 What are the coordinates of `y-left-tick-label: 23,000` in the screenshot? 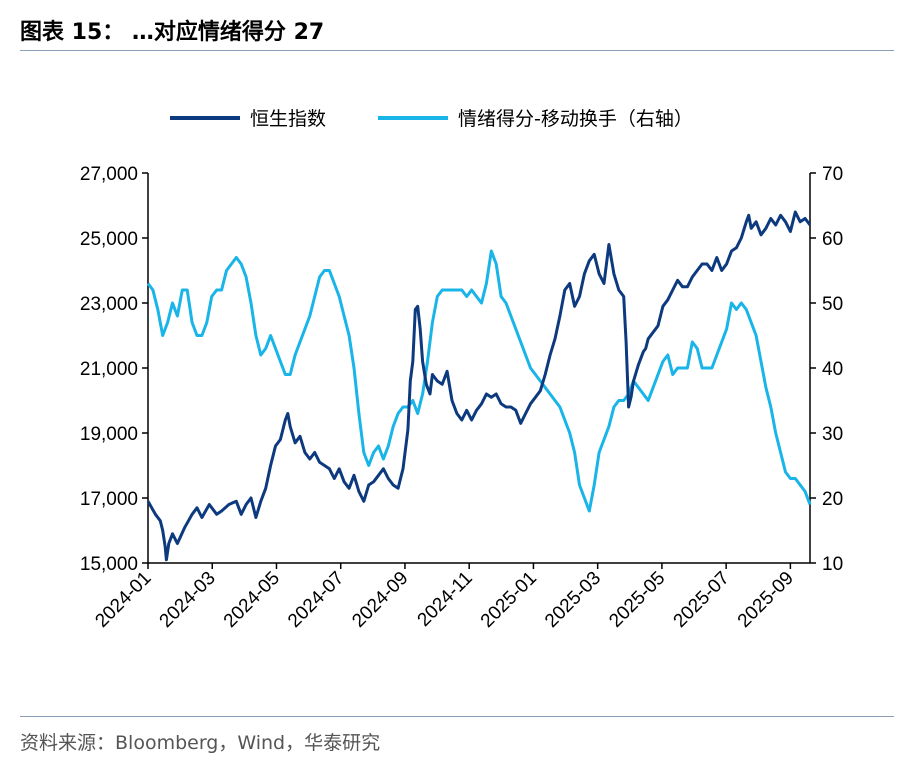 It's located at (109, 304).